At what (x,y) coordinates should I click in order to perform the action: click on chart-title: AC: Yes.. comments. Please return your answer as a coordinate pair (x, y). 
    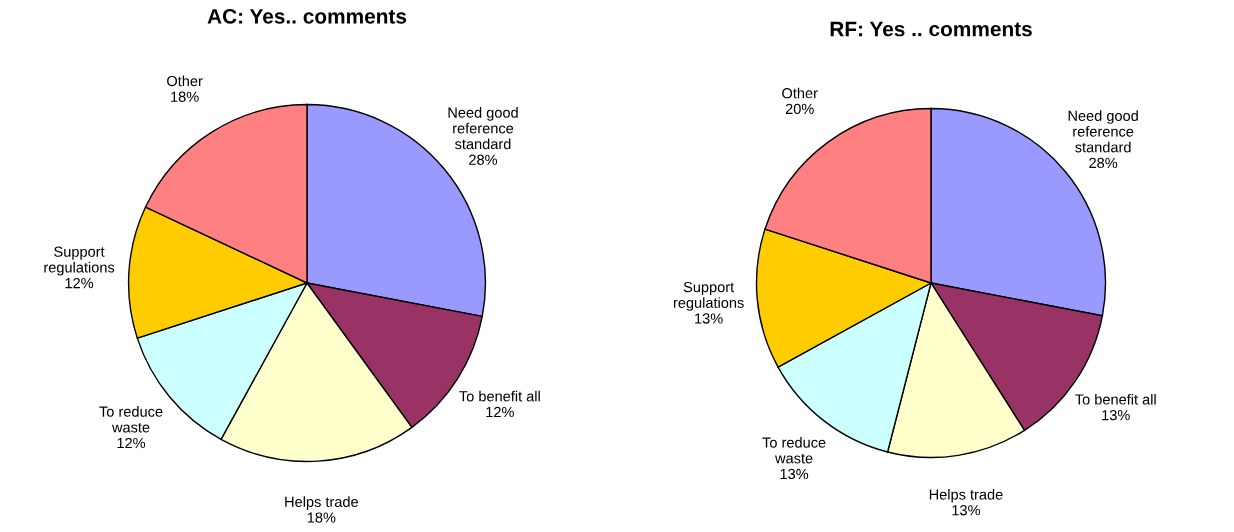
    Looking at the image, I should click on (307, 16).